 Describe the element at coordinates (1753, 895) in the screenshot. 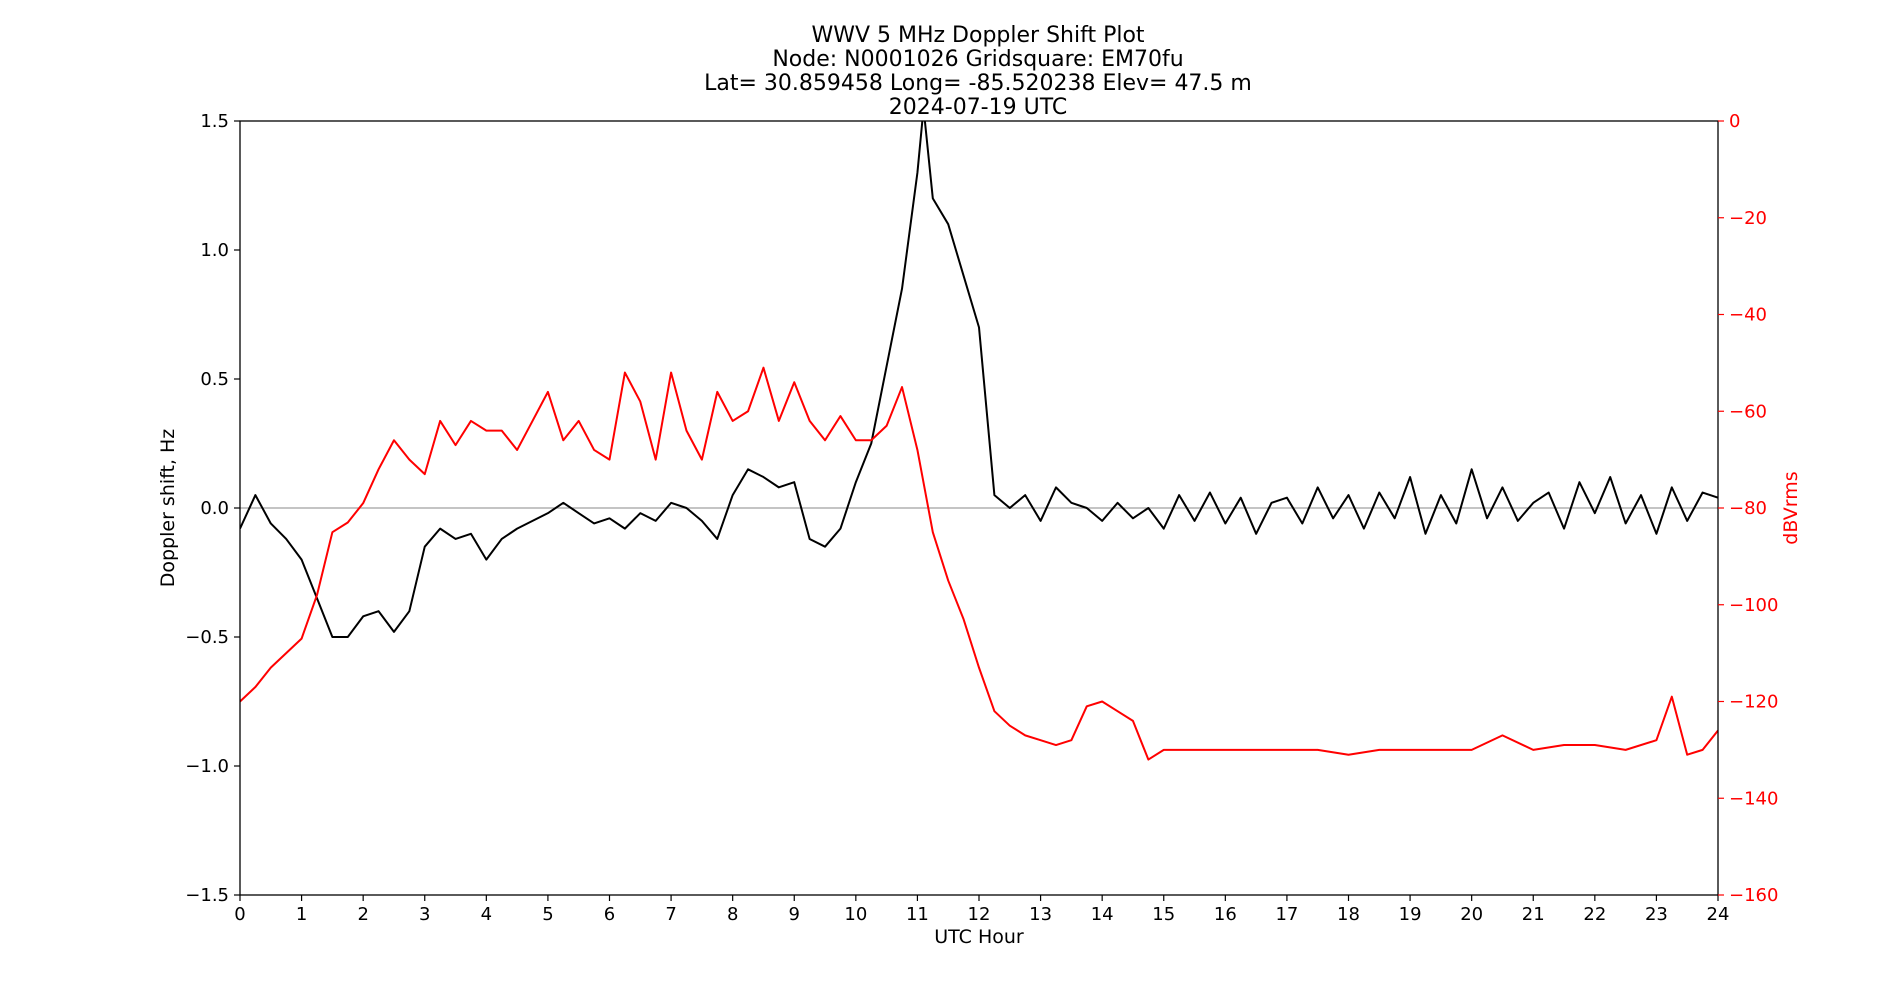

I see `y-right-tick-label: −160` at that location.